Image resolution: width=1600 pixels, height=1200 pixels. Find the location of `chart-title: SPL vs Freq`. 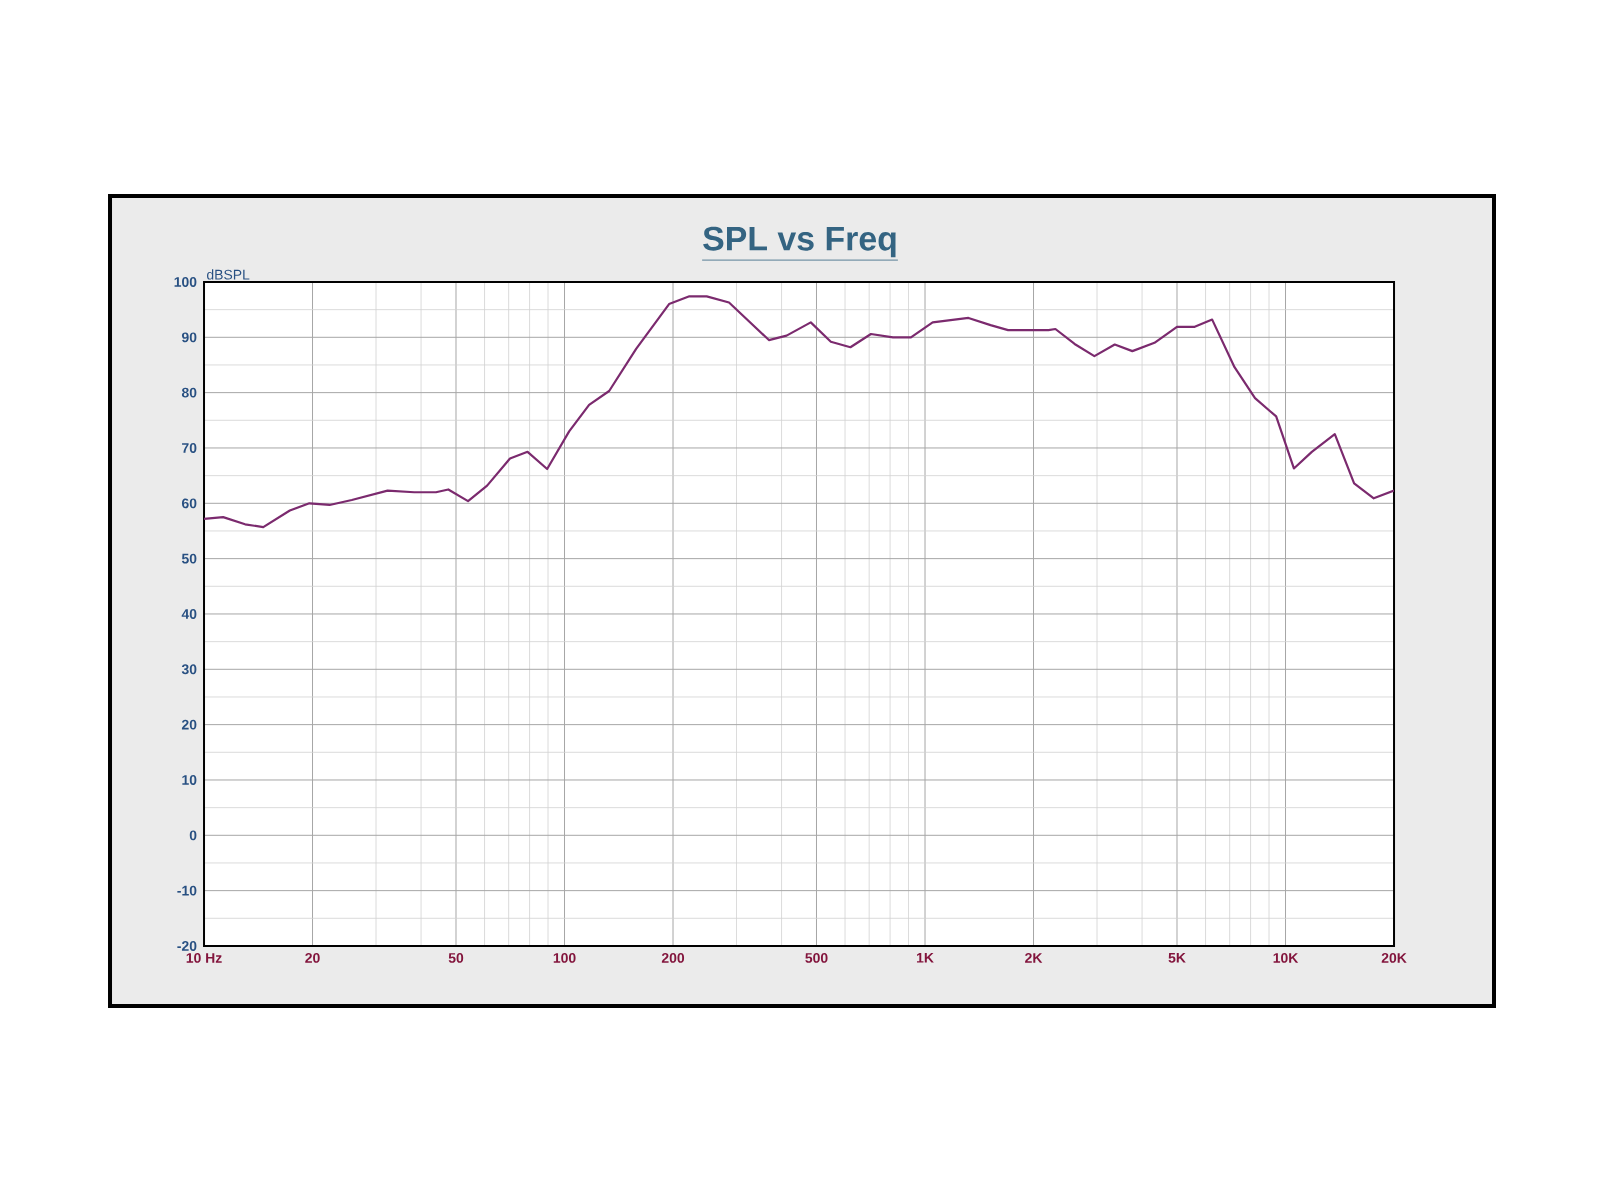

chart-title: SPL vs Freq is located at coordinates (799, 242).